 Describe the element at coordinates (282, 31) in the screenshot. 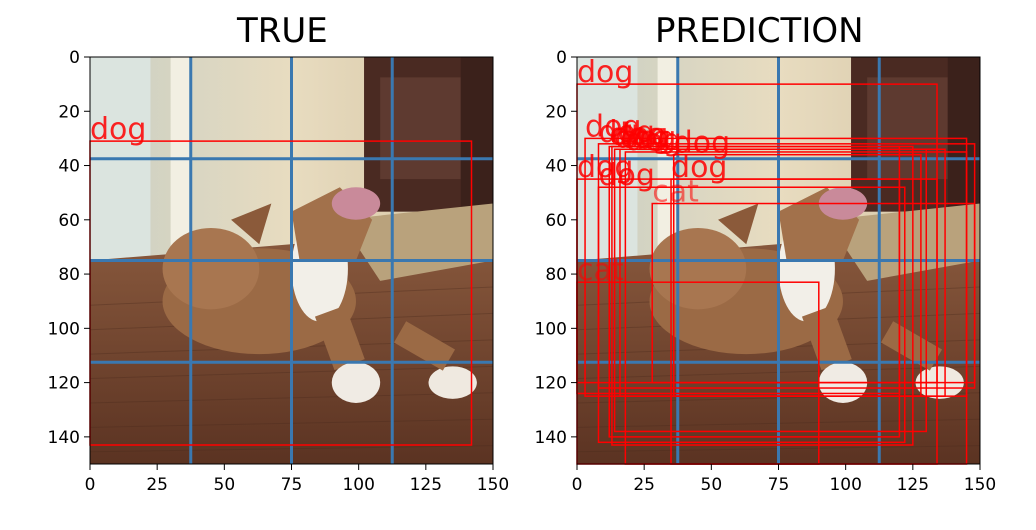

I see `true-panel-title: TRUE` at that location.